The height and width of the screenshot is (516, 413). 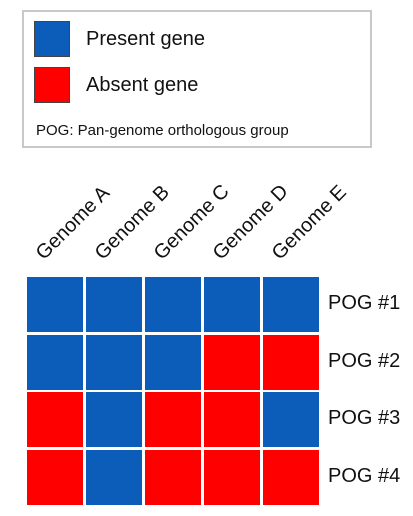 What do you see at coordinates (142, 84) in the screenshot?
I see `legend-absent-label: Absent gene` at bounding box center [142, 84].